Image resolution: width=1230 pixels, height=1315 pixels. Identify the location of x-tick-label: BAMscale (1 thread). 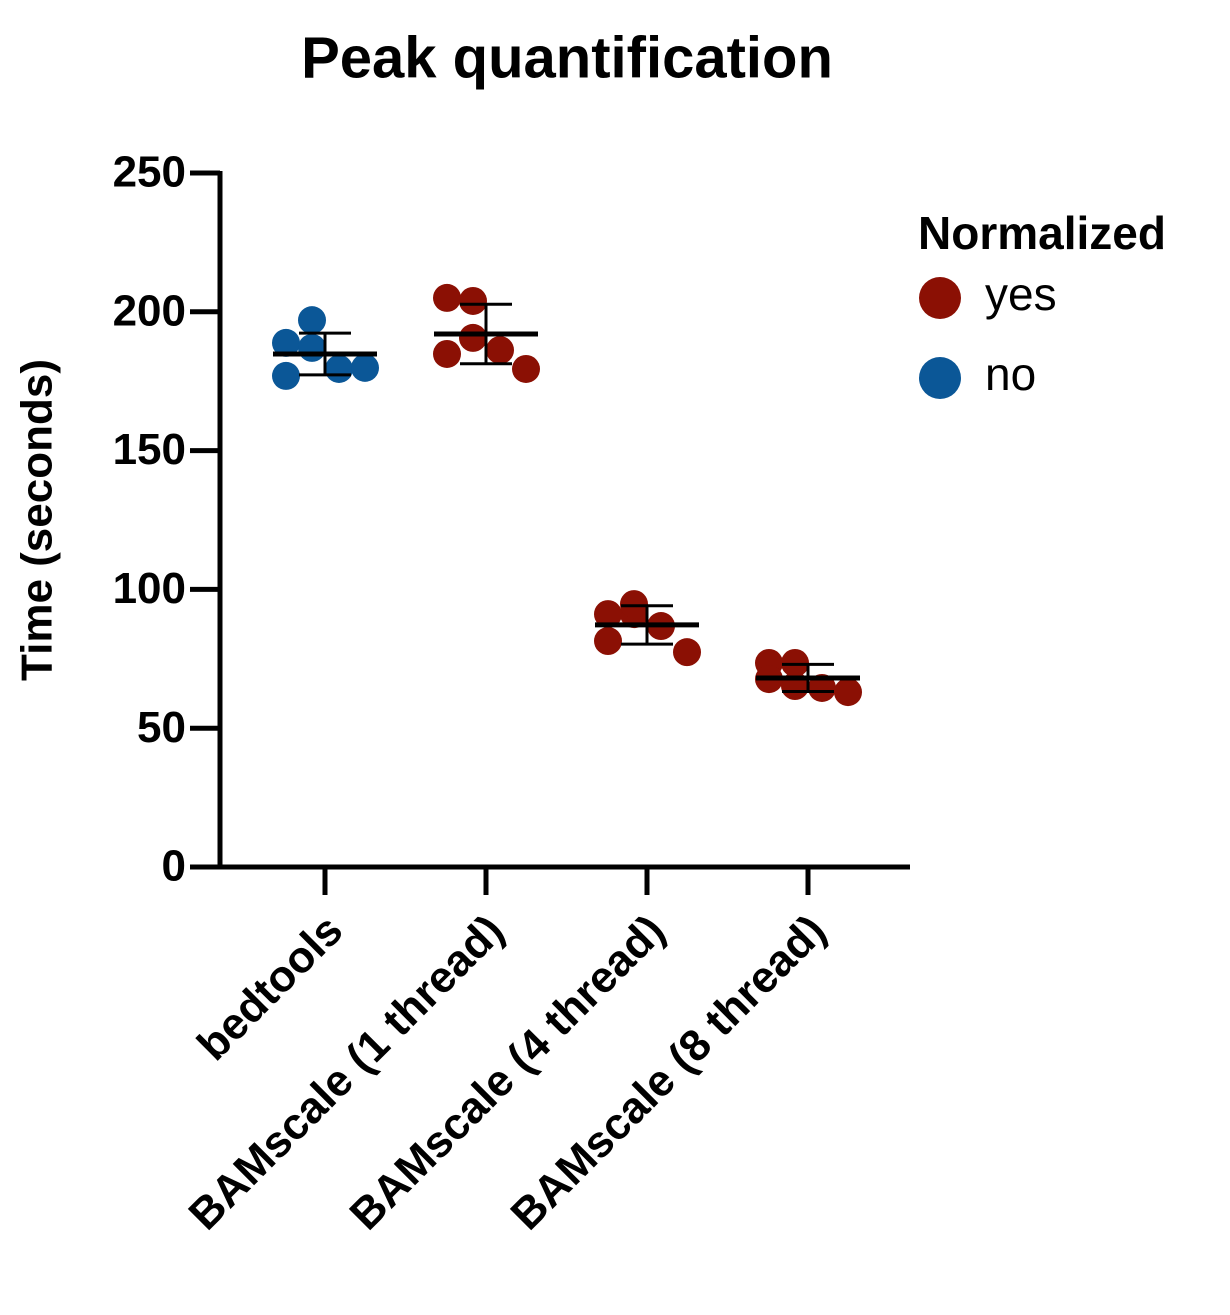
(347, 1073).